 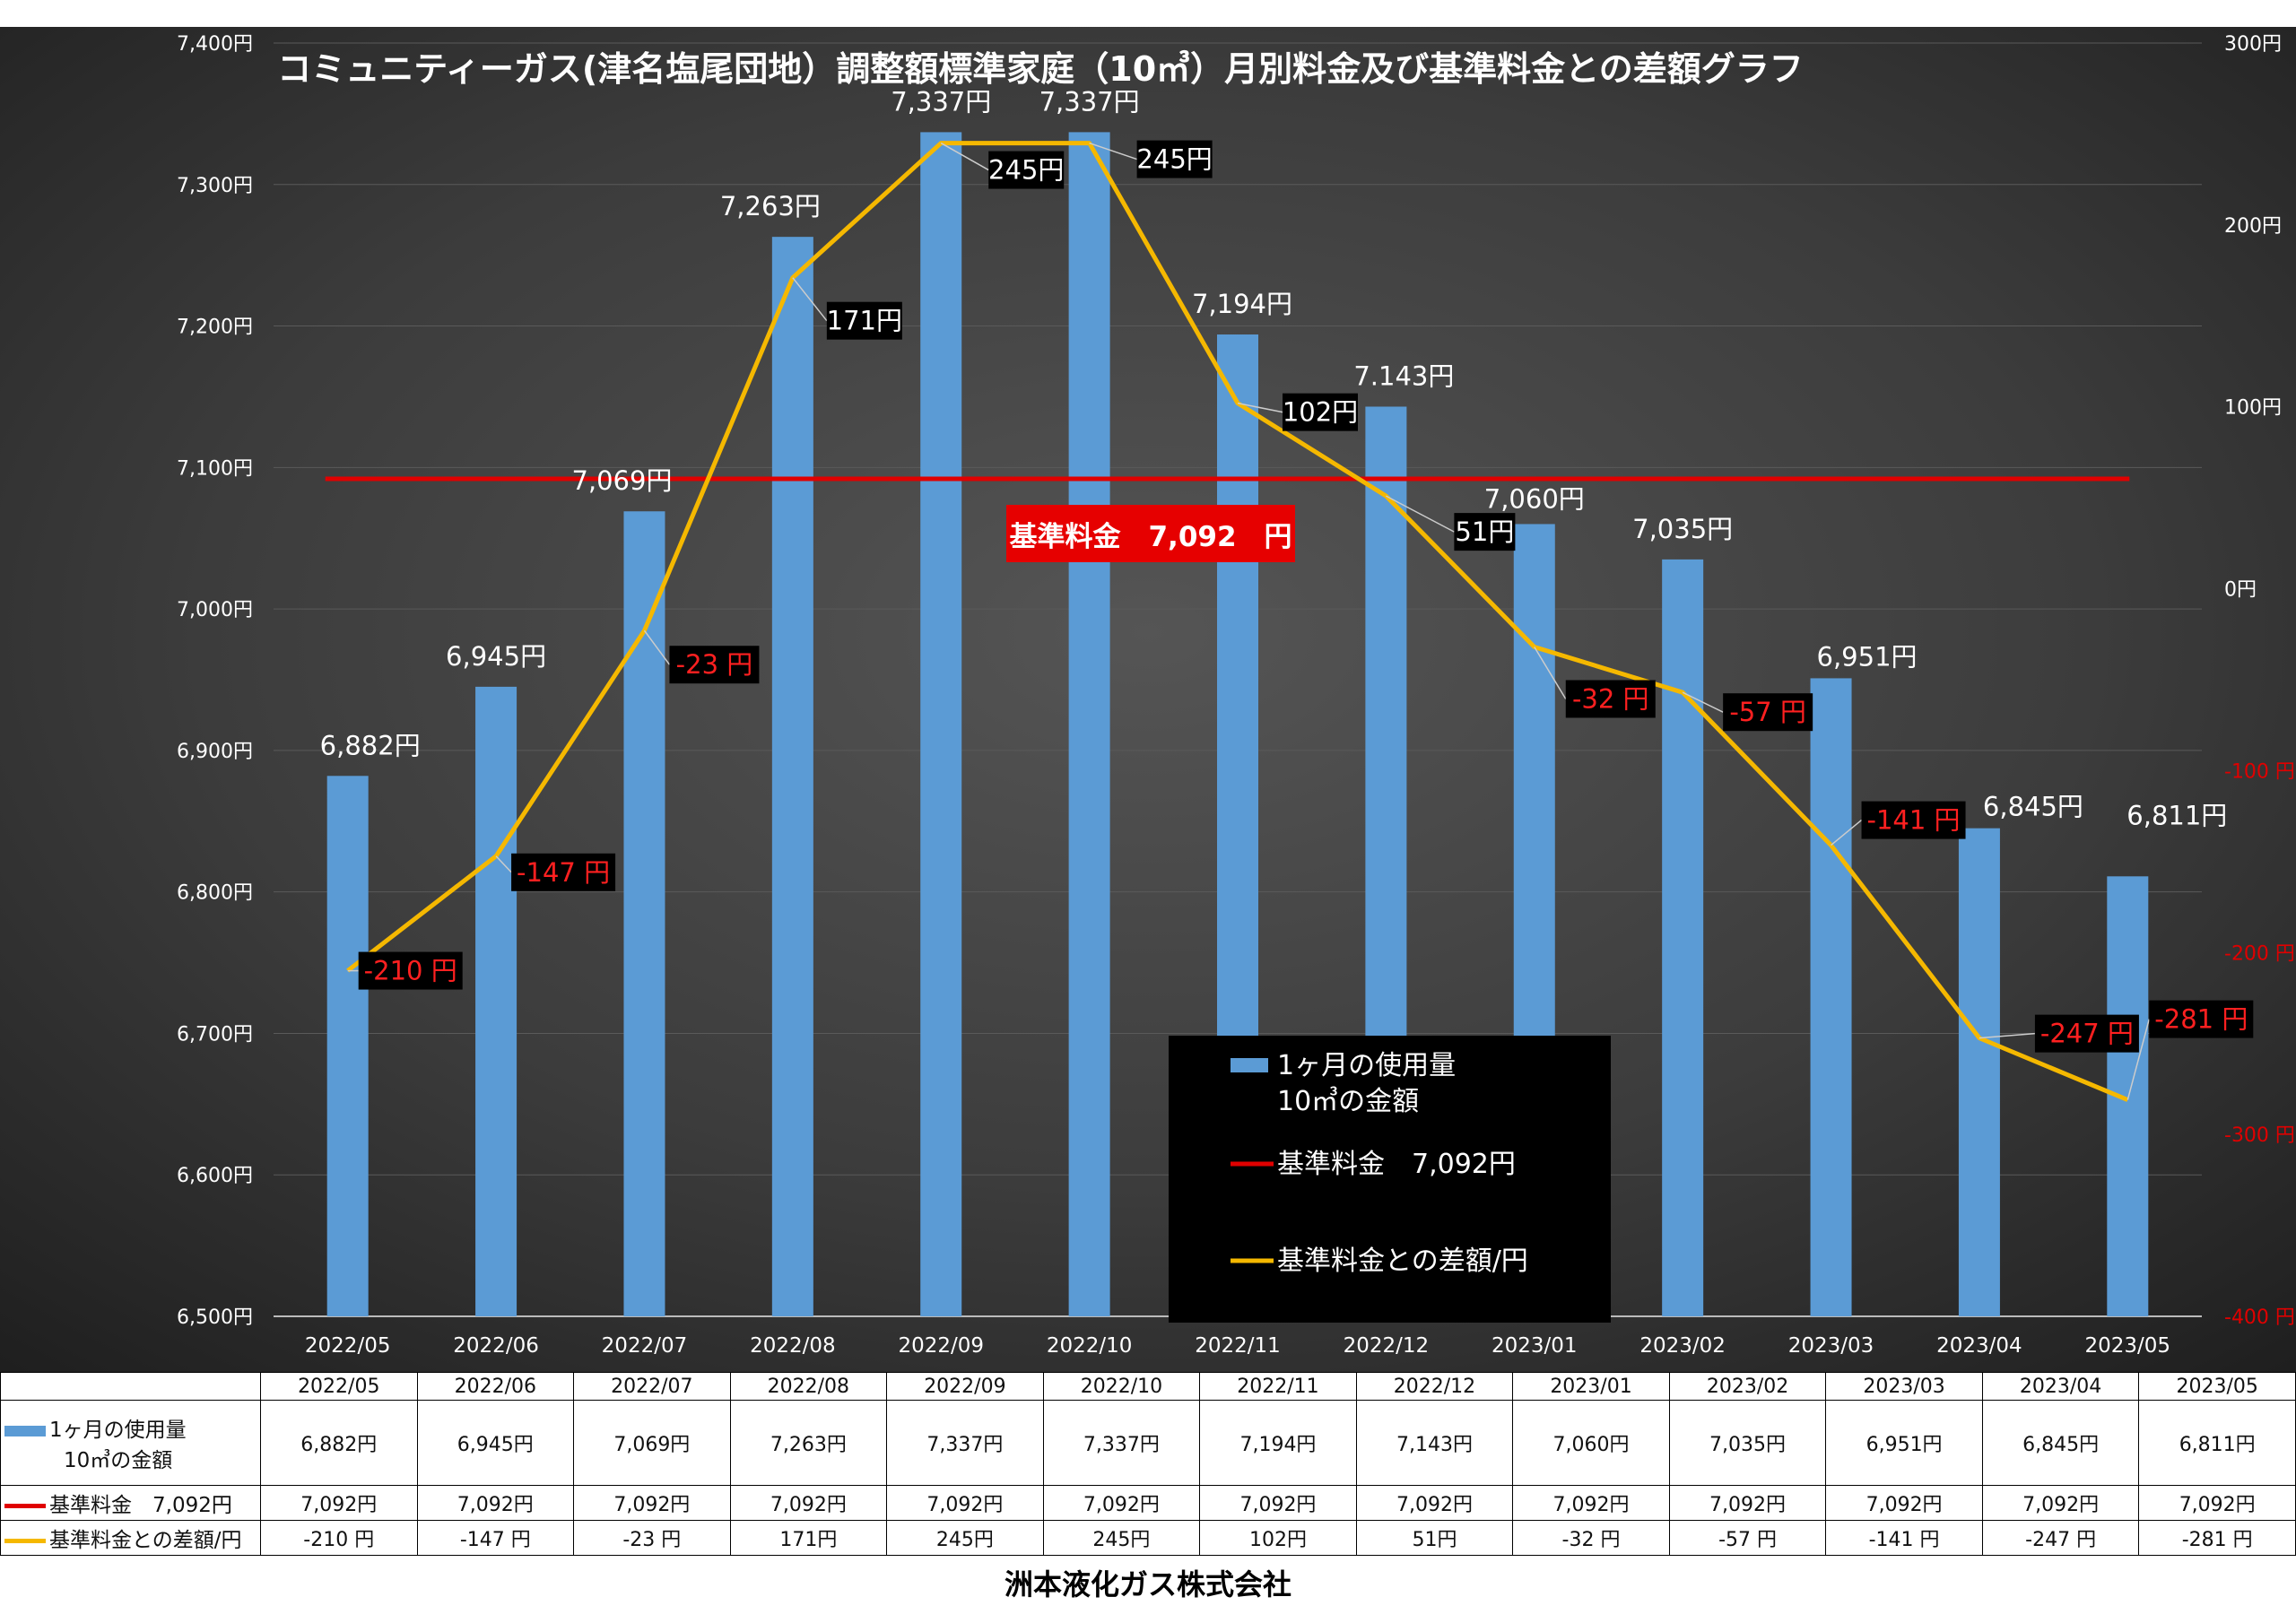 What do you see at coordinates (645, 1346) in the screenshot?
I see `x-tick-label: 2022/07` at bounding box center [645, 1346].